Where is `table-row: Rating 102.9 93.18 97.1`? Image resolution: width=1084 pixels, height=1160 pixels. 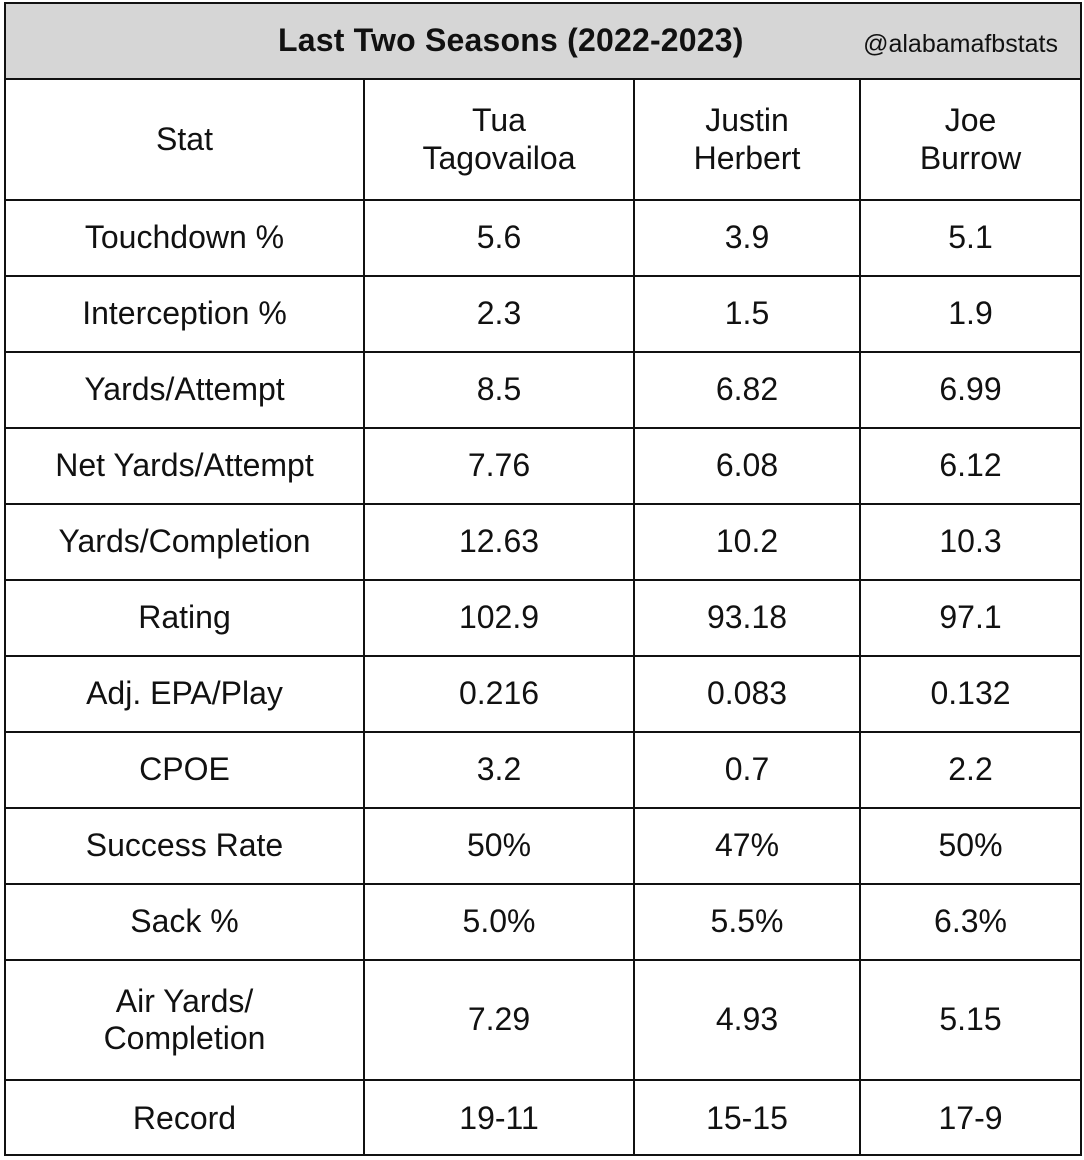
table-row: Rating 102.9 93.18 97.1 is located at coordinates (543, 618).